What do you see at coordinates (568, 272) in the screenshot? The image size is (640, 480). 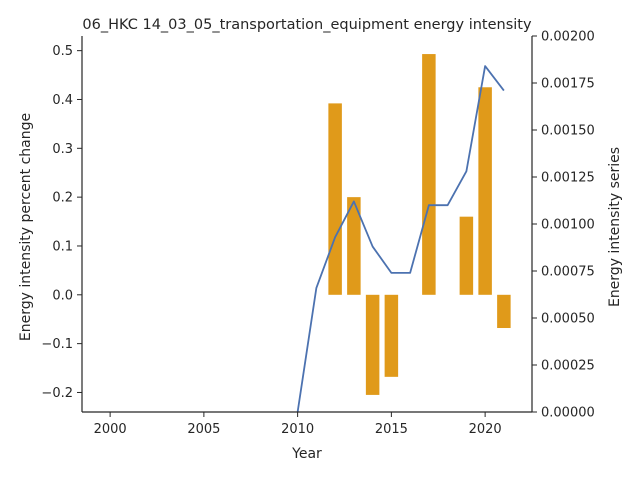 I see `y-right-tick-label: 0.00075` at bounding box center [568, 272].